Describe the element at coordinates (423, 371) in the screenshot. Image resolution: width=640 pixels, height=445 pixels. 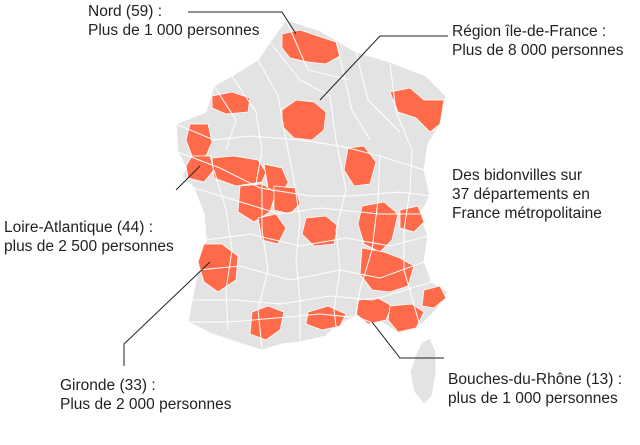
I see `corsica` at that location.